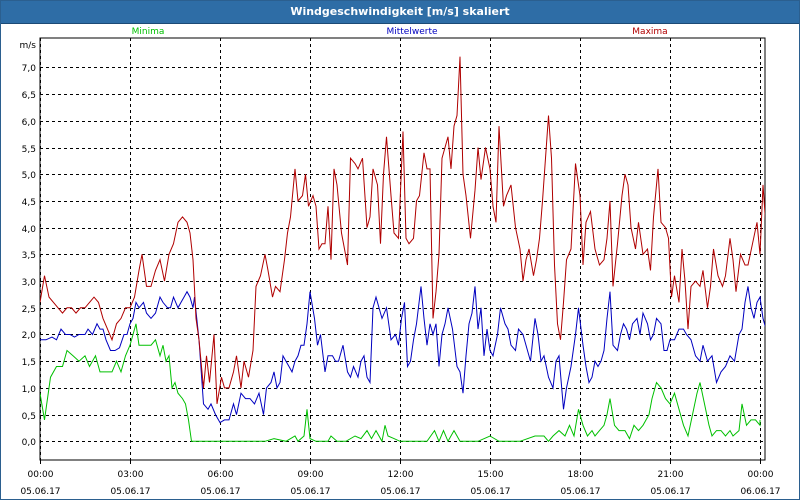 The width and height of the screenshot is (800, 500). I want to click on y-axis-unit: m/s, so click(28, 46).